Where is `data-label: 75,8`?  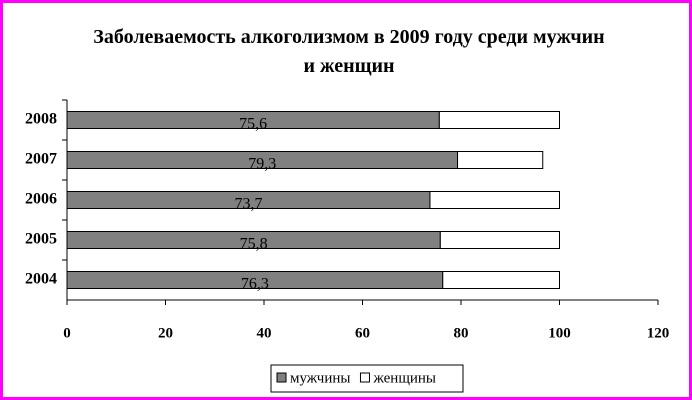
data-label: 75,8 is located at coordinates (254, 244).